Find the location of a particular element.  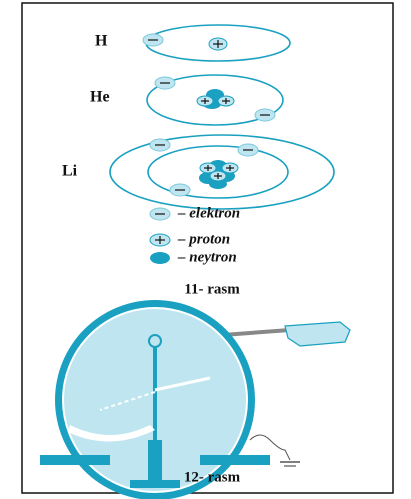

legend-label: – neytron is located at coordinates (207, 257).